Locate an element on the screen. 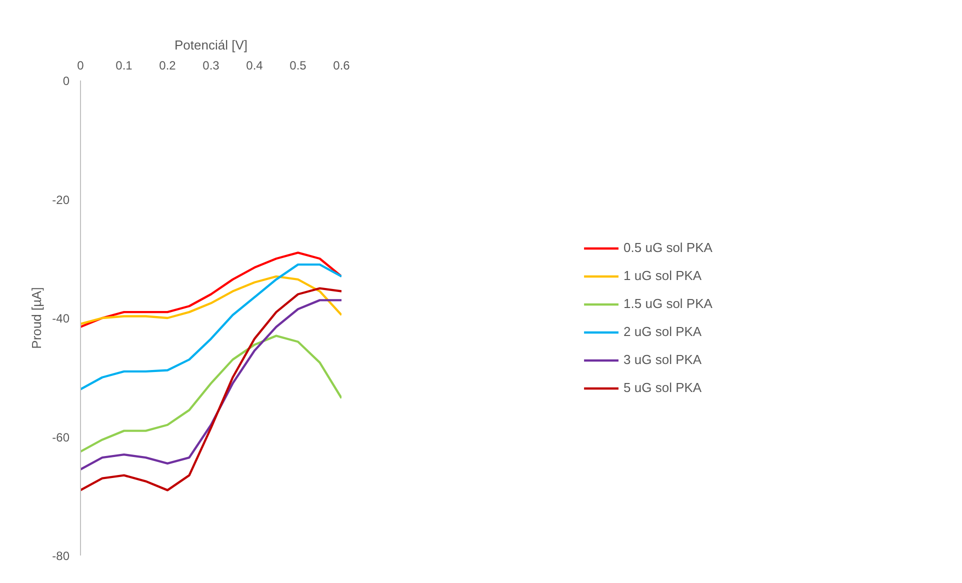 This screenshot has width=962, height=583. x-tick-label: 0.2 is located at coordinates (167, 65).